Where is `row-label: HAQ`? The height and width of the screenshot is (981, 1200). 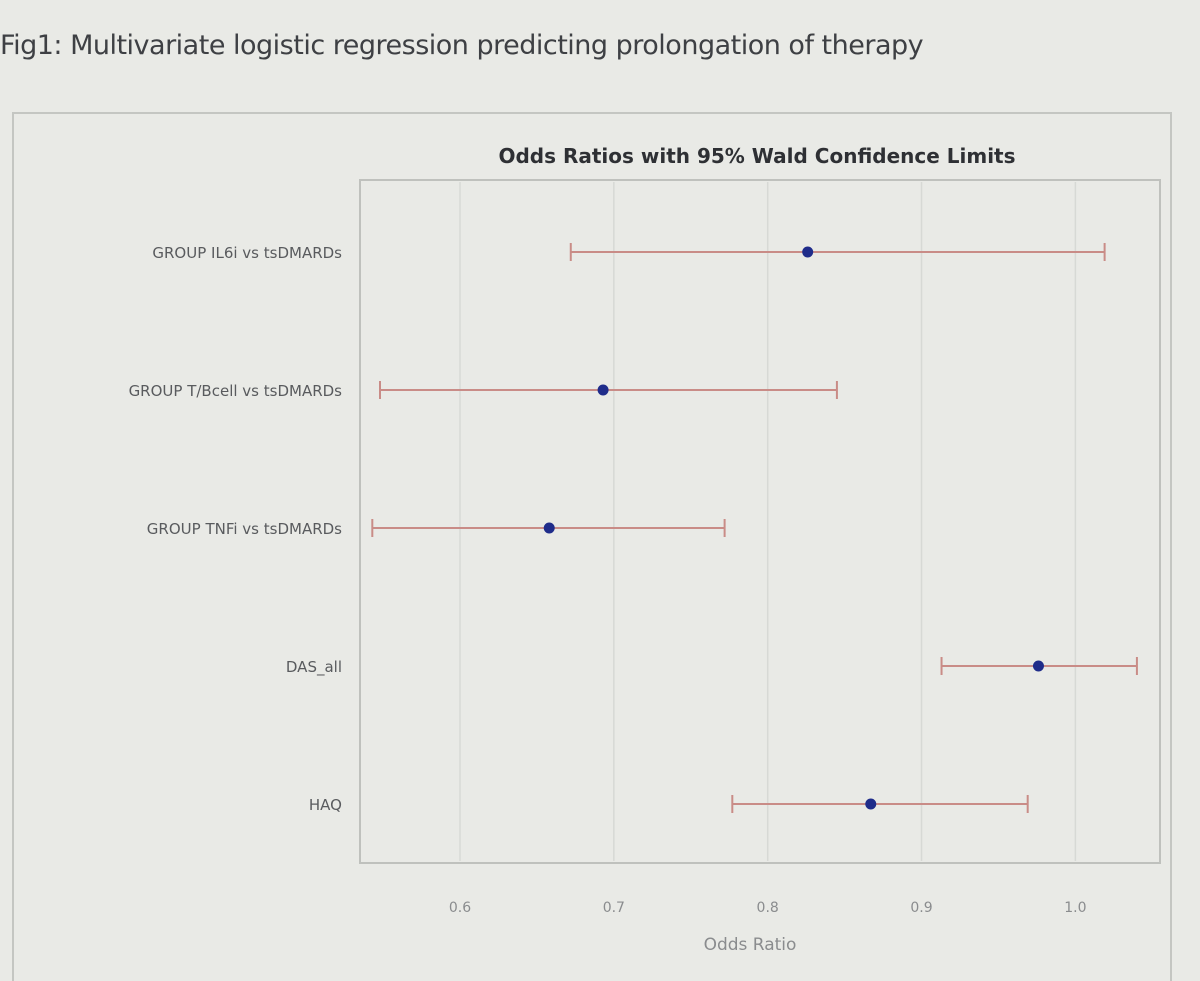 row-label: HAQ is located at coordinates (325, 805).